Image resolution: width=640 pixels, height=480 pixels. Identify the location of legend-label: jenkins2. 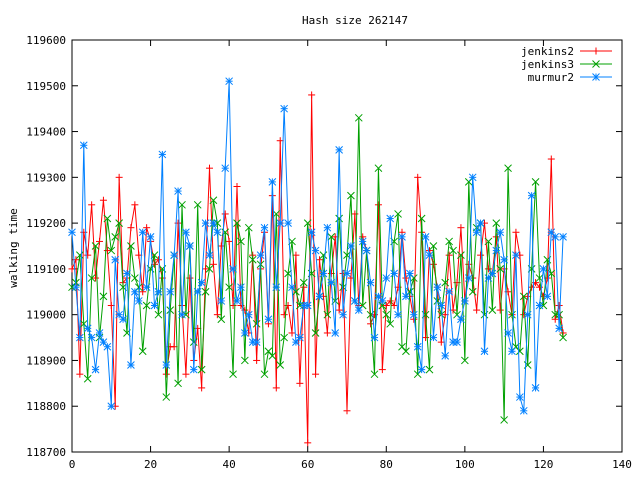
(547, 51).